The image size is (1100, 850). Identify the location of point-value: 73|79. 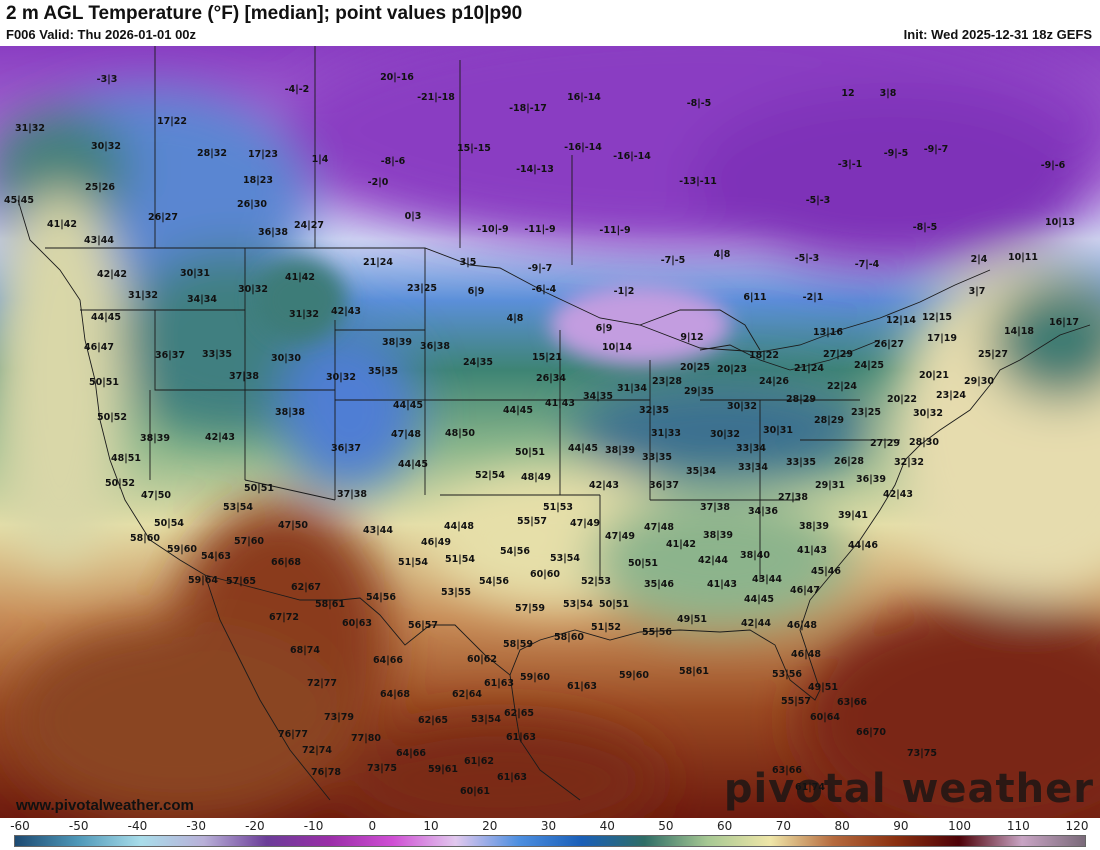
(339, 717).